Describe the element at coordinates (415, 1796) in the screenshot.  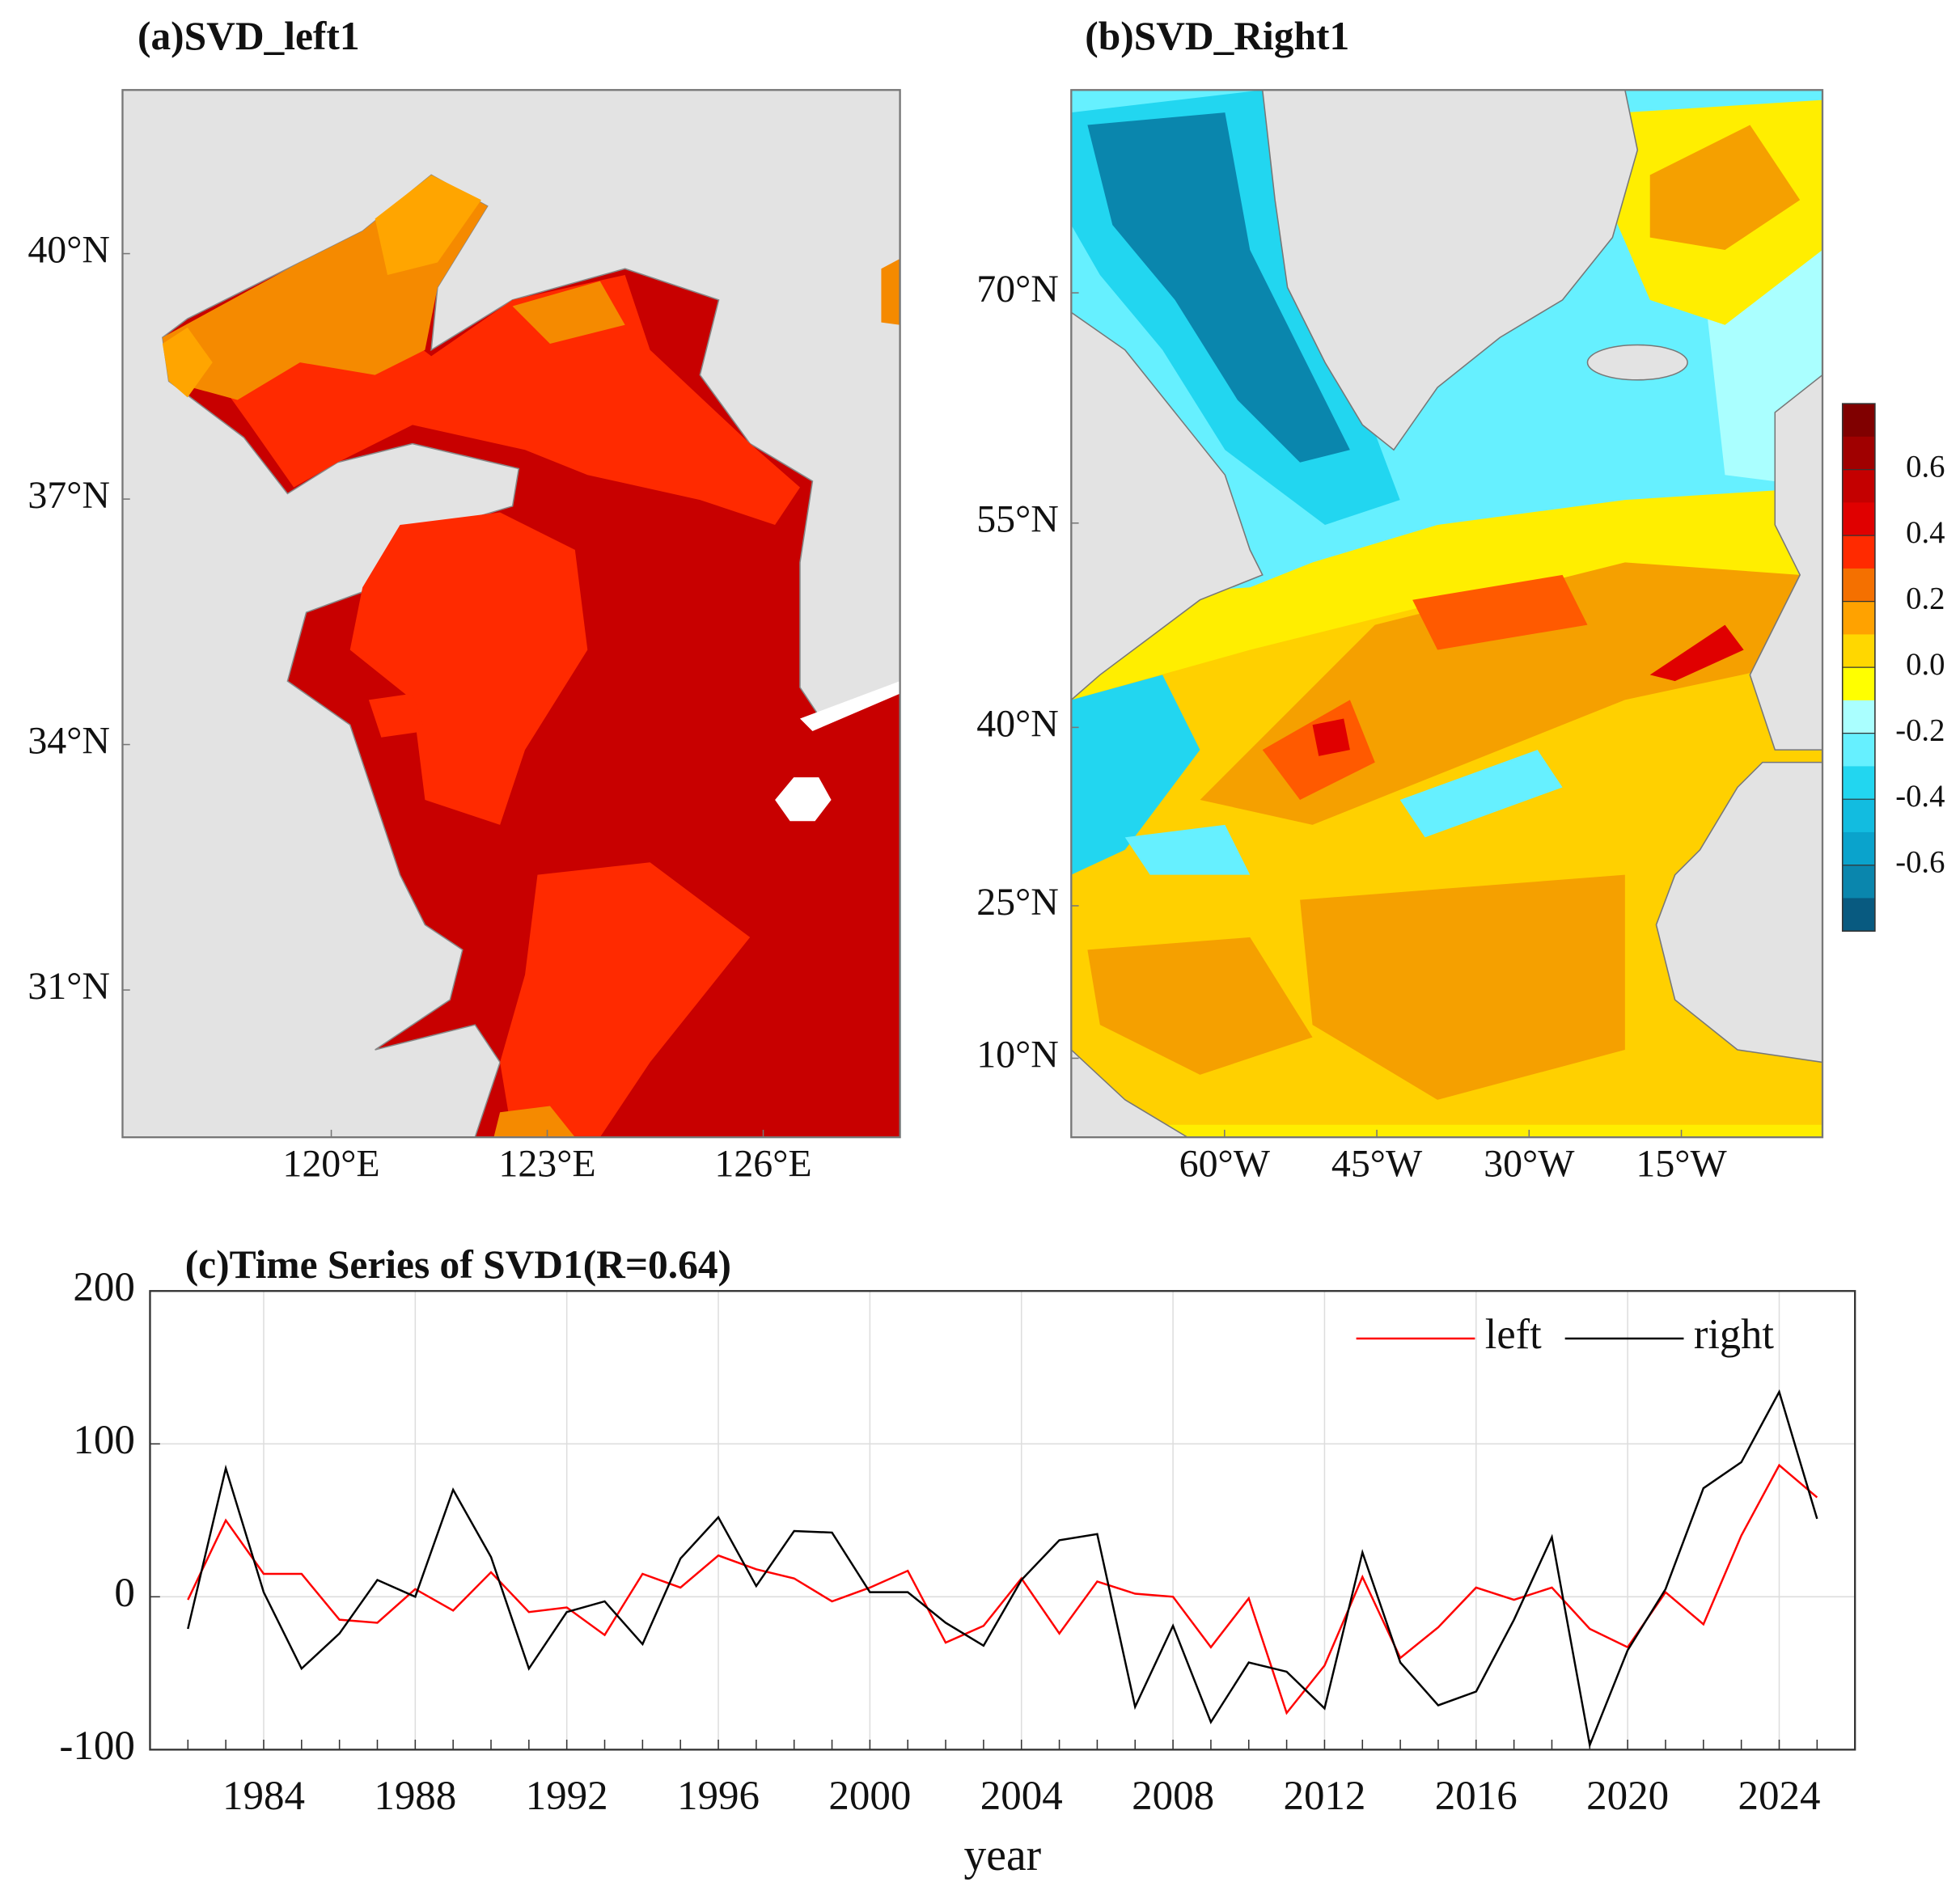
I see `x-tick-label: 1988` at that location.